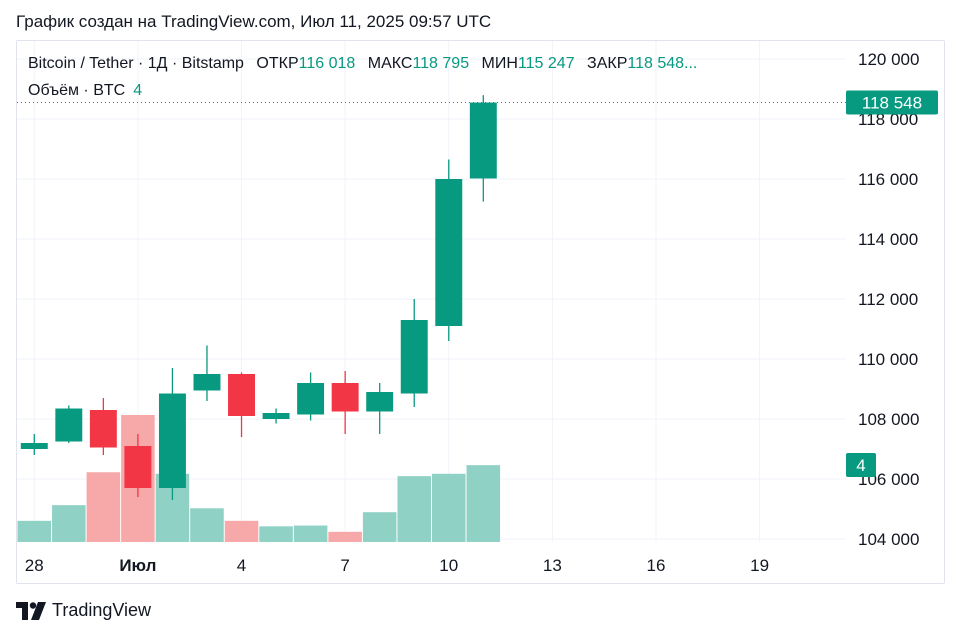 The height and width of the screenshot is (637, 960). Describe the element at coordinates (607, 63) in the screenshot. I see `close-label: ЗАКР` at that location.